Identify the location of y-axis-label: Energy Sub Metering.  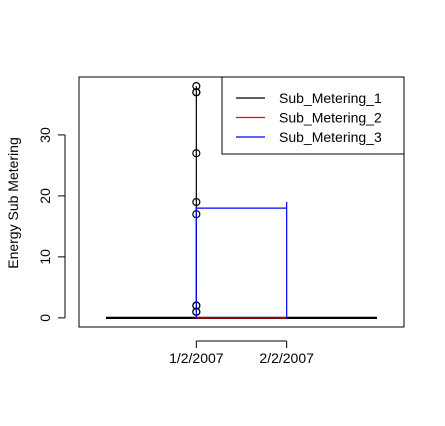
(13, 203).